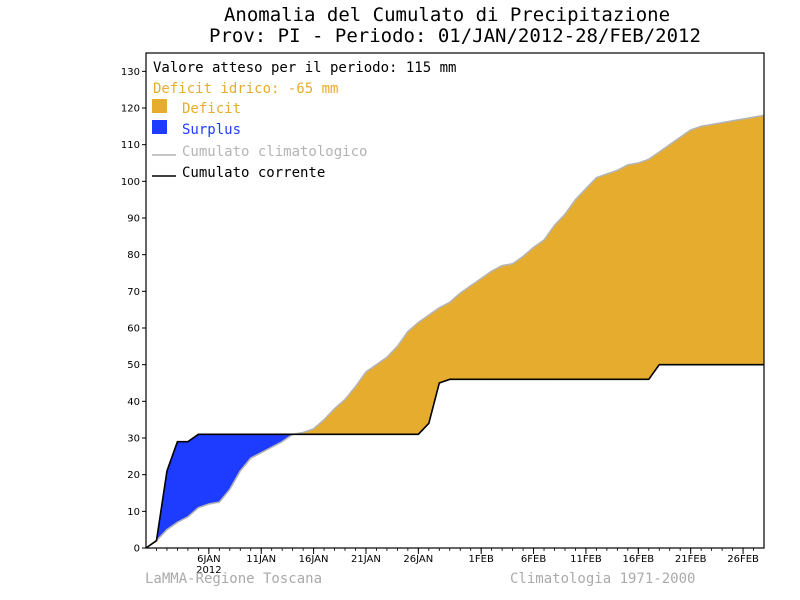 This screenshot has height=600, width=800. Describe the element at coordinates (447, 15) in the screenshot. I see `chart-title: Anomalia del Cumulato di Precipitazione` at that location.